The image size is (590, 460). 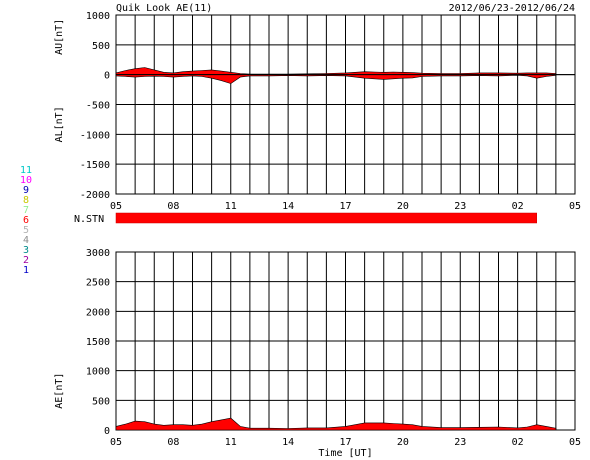 I want to click on au-al-ytick-label: 500, so click(x=101, y=46).